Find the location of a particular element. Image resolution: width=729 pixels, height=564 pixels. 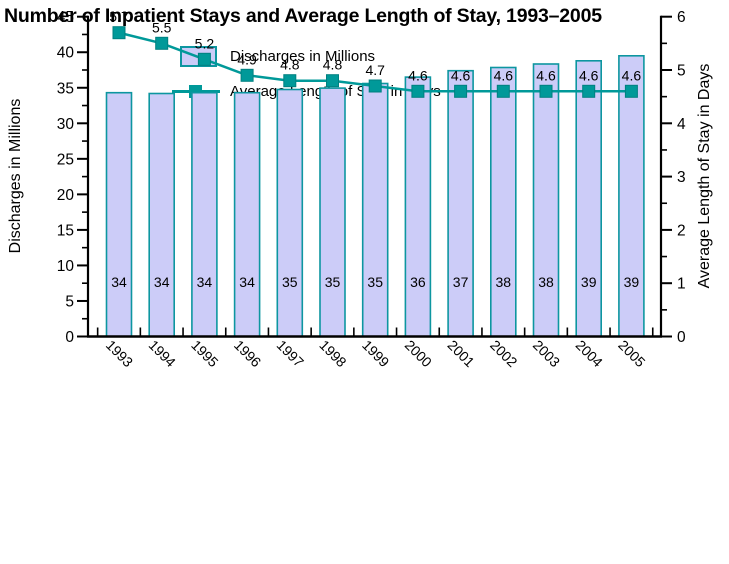

bar-label-2000: 36 is located at coordinates (418, 282).